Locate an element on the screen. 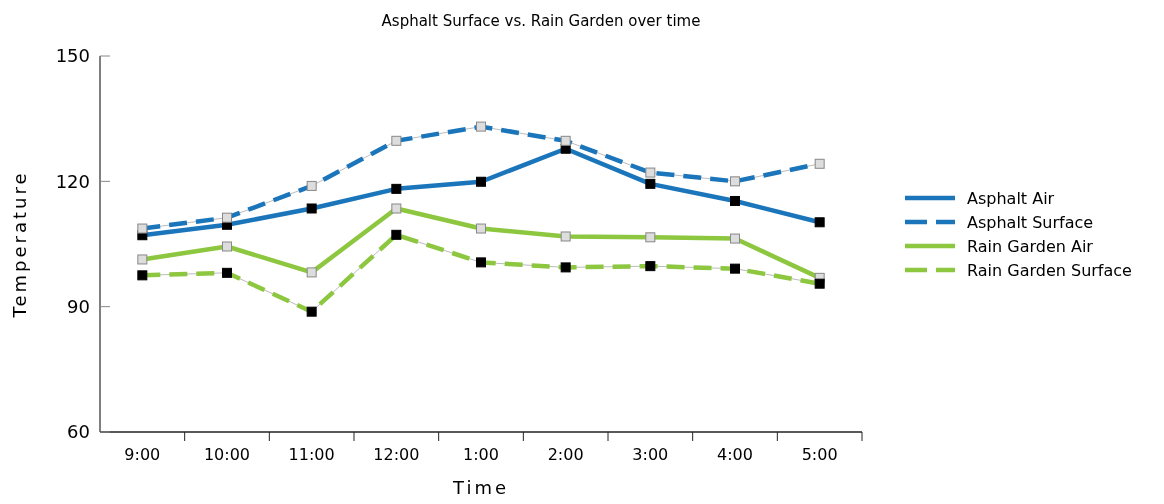 Image resolution: width=1164 pixels, height=504 pixels. legend-label: Asphalt Surface is located at coordinates (1030, 222).